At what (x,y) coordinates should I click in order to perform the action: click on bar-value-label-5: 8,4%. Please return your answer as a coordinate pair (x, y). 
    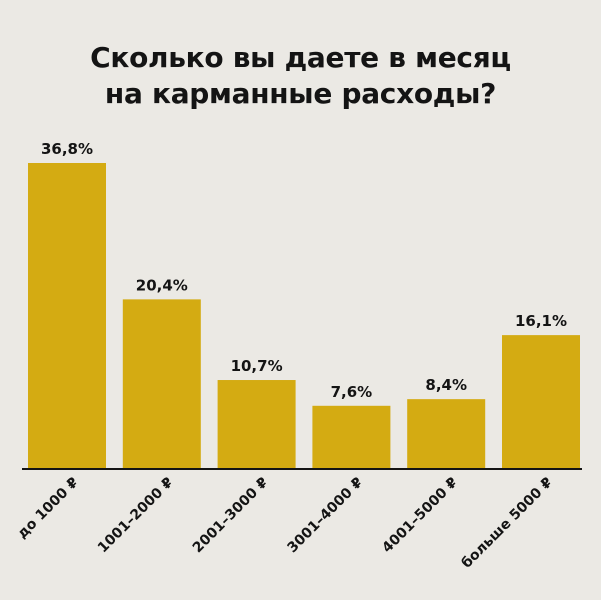
    Looking at the image, I should click on (446, 385).